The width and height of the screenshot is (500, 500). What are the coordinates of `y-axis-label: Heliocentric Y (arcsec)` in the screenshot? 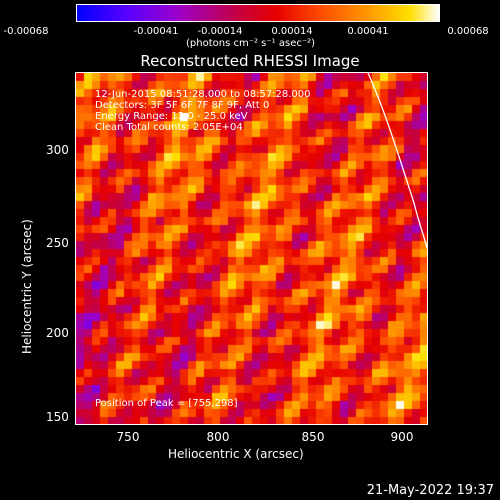 It's located at (27, 286).